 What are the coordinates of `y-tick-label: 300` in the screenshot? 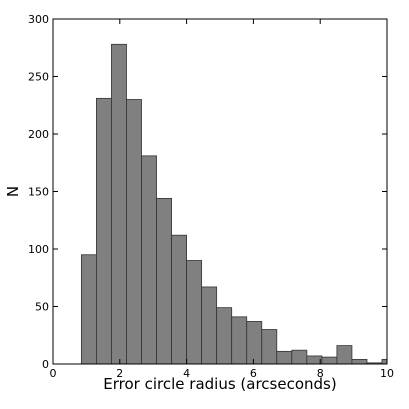 It's located at (38, 19).